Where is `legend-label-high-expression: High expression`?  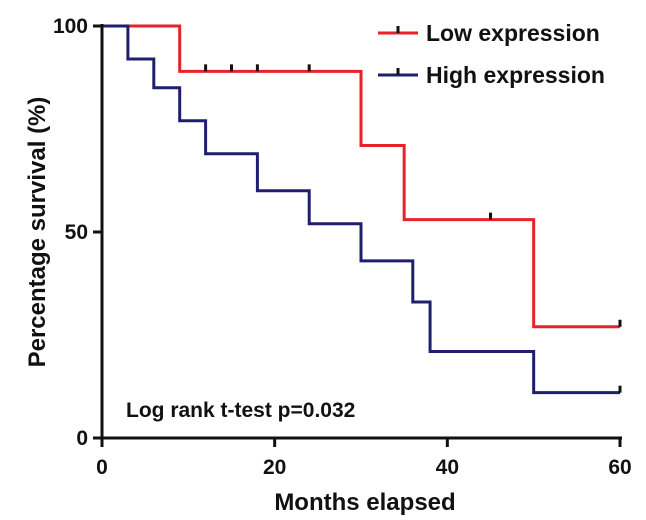 legend-label-high-expression: High expression is located at coordinates (515, 75).